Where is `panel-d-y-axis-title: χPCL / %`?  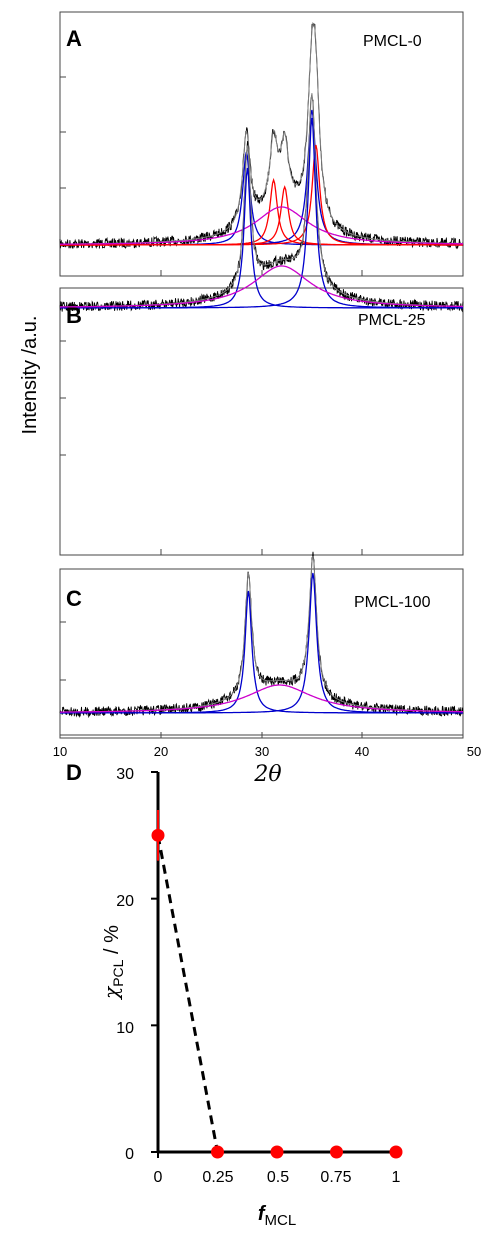 panel-d-y-axis-title: χPCL / % is located at coordinates (112, 963).